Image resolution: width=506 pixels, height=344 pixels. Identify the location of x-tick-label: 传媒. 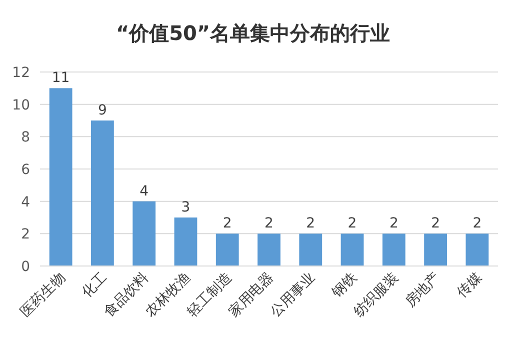
(470, 285).